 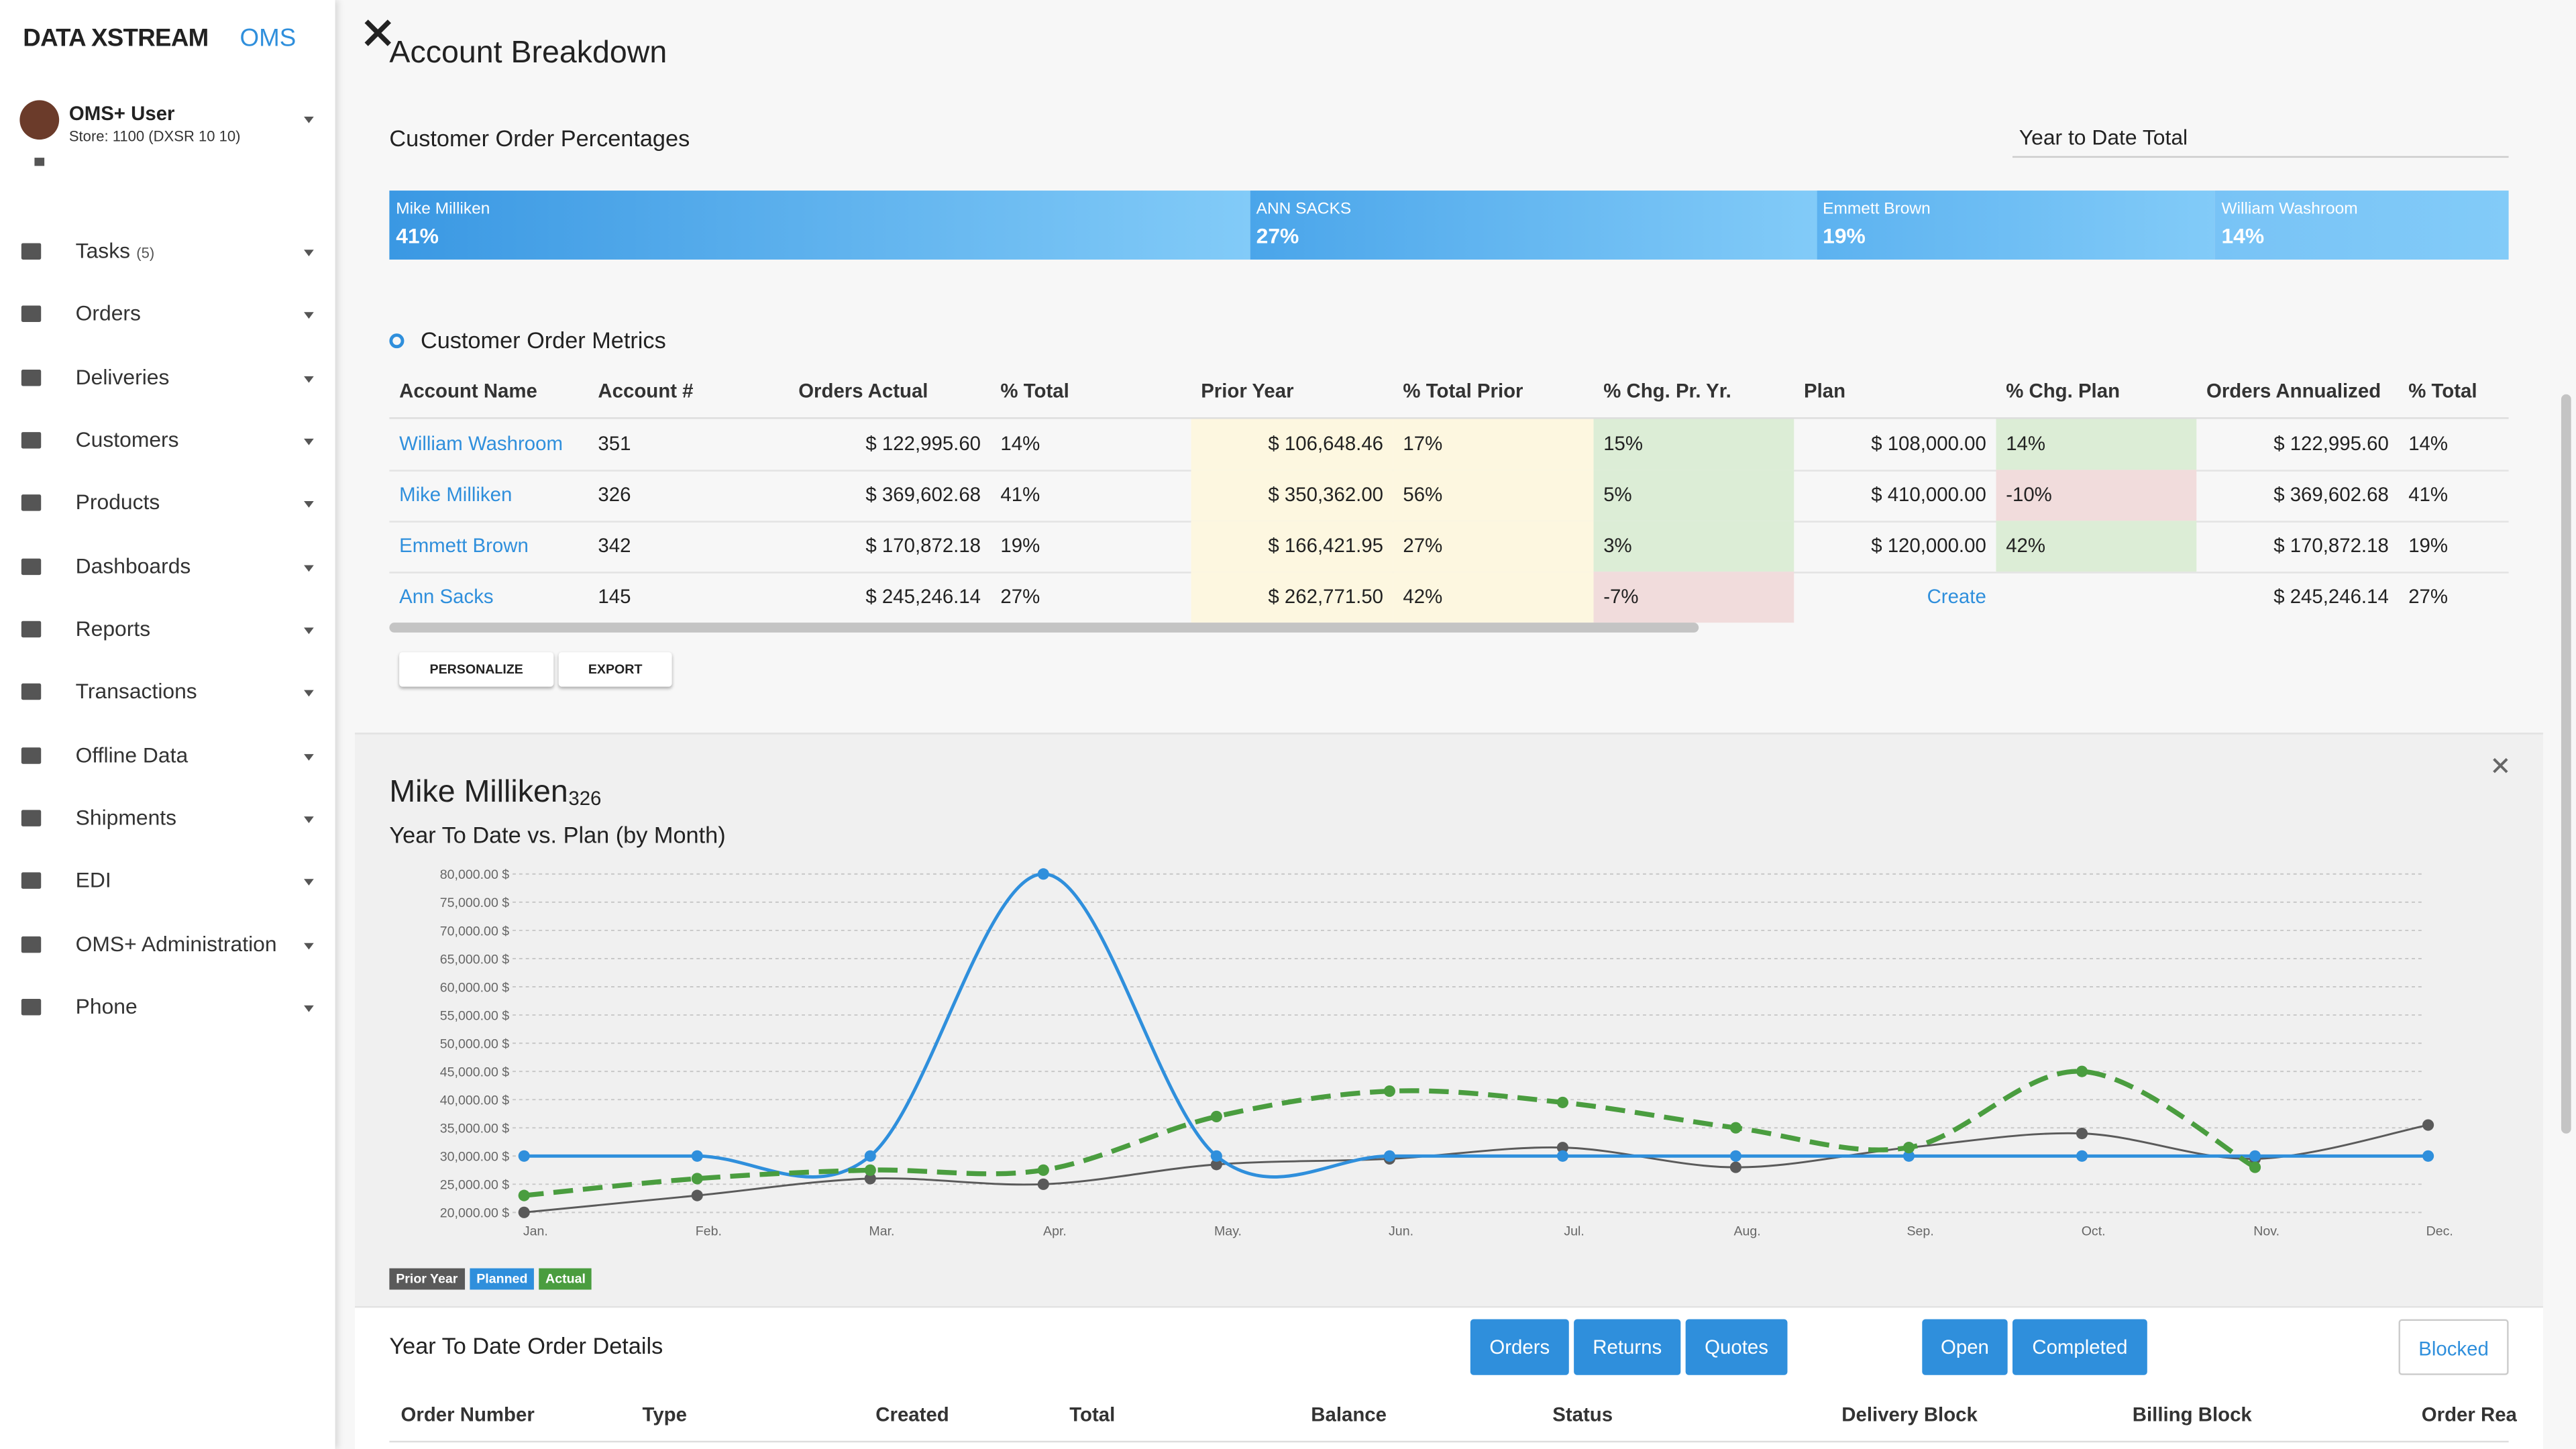 I want to click on filter-button: Quotes, so click(x=1736, y=1347).